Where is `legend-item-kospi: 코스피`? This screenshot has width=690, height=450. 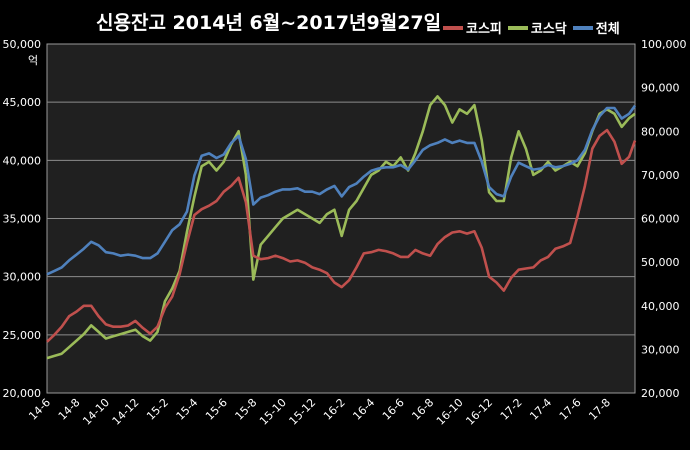
legend-item-kospi: 코스피 is located at coordinates (472, 27).